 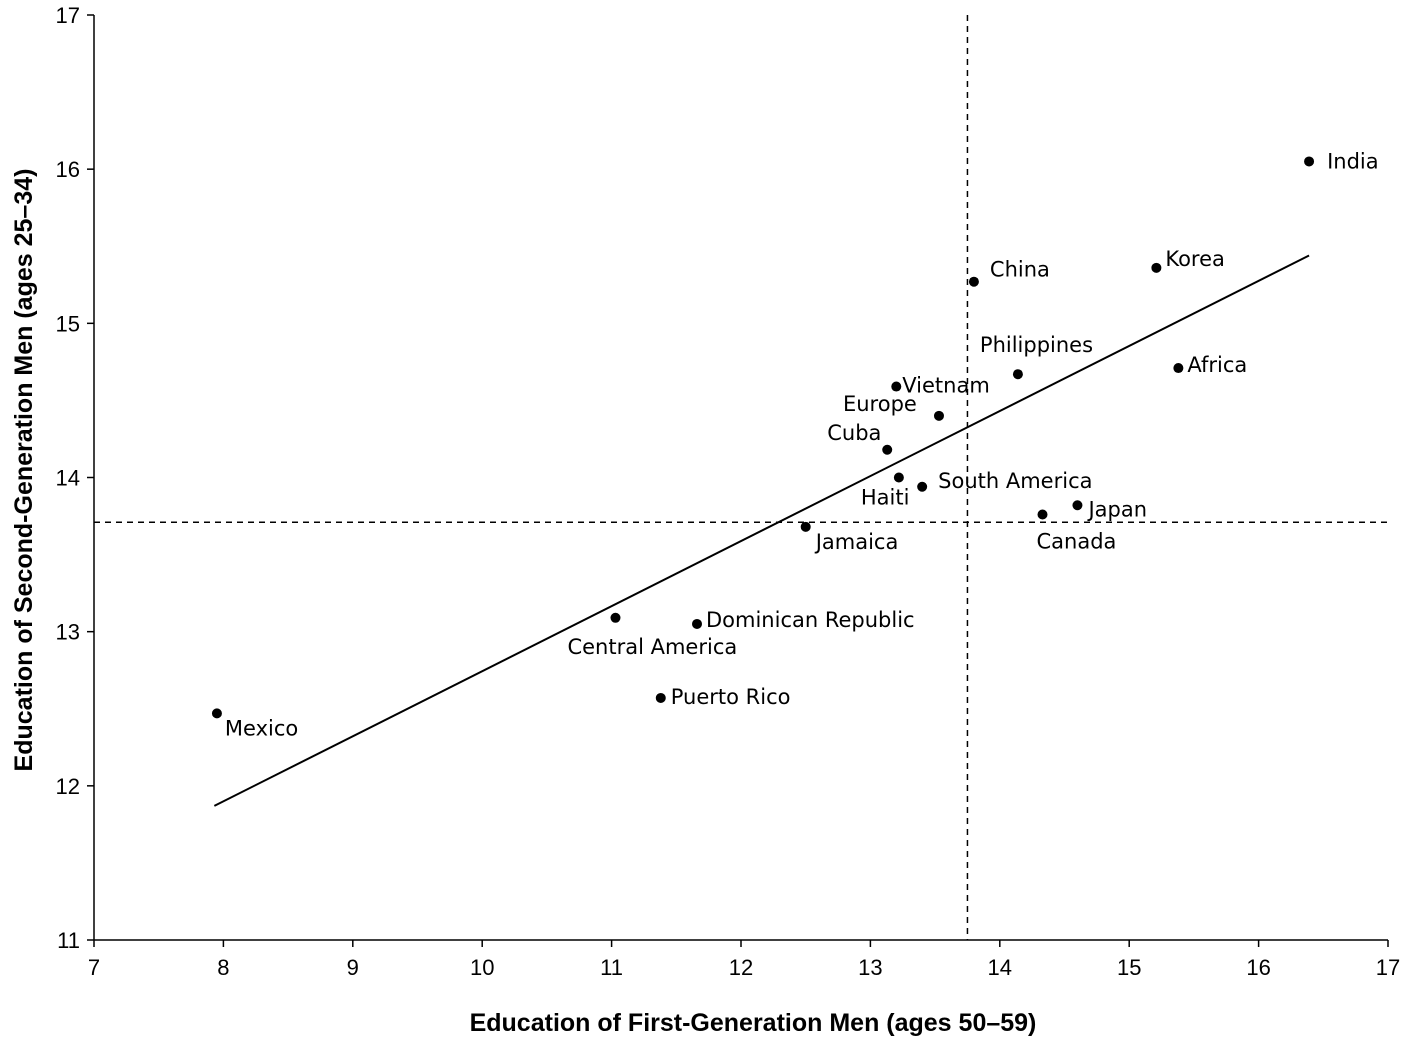 I want to click on y-tick-label: 13, so click(x=68, y=632).